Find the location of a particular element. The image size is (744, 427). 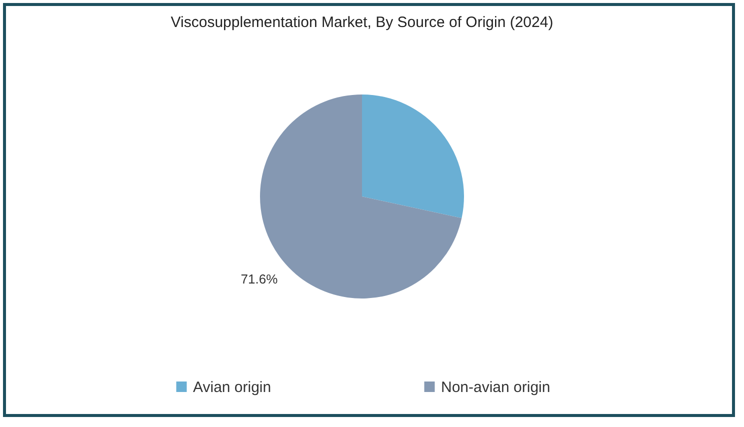

legend-label: Avian origin is located at coordinates (232, 387).